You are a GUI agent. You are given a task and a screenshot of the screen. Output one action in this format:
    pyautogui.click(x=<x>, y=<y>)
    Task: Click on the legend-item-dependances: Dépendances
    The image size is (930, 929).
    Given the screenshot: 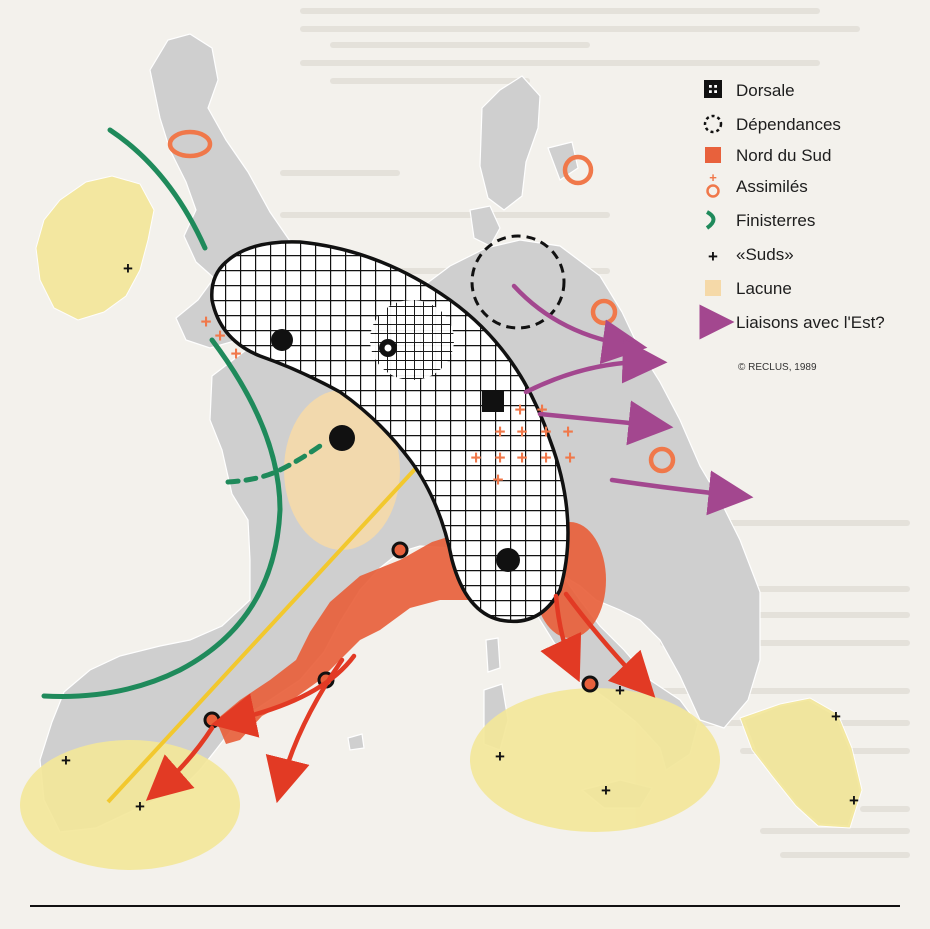 What is the action you would take?
    pyautogui.click(x=772, y=124)
    